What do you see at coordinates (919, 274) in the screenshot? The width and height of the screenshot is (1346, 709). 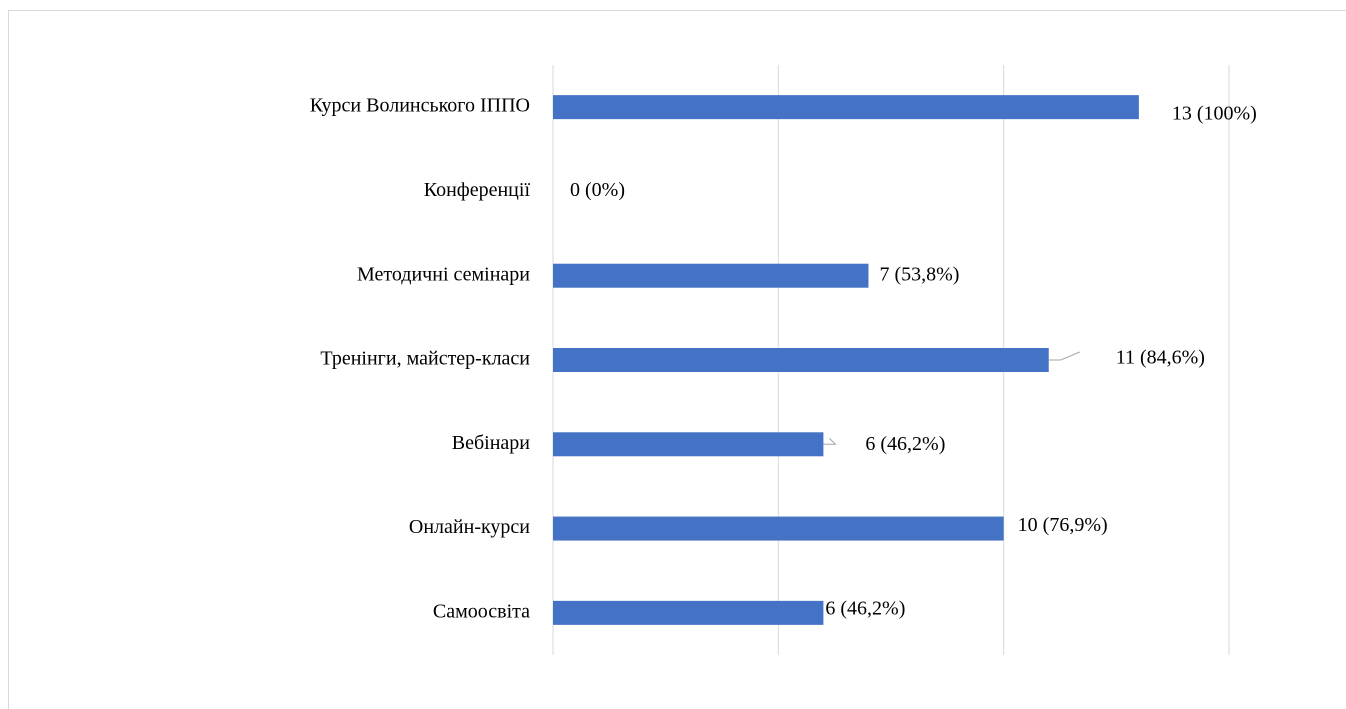 I see `data-label: 7 (53,8%)` at bounding box center [919, 274].